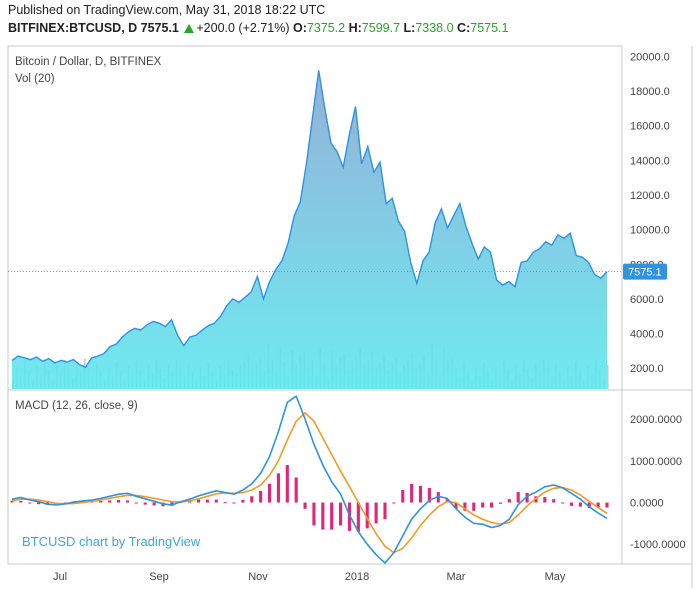 The height and width of the screenshot is (590, 700). What do you see at coordinates (650, 161) in the screenshot?
I see `price-axis-tick: 14000.0` at bounding box center [650, 161].